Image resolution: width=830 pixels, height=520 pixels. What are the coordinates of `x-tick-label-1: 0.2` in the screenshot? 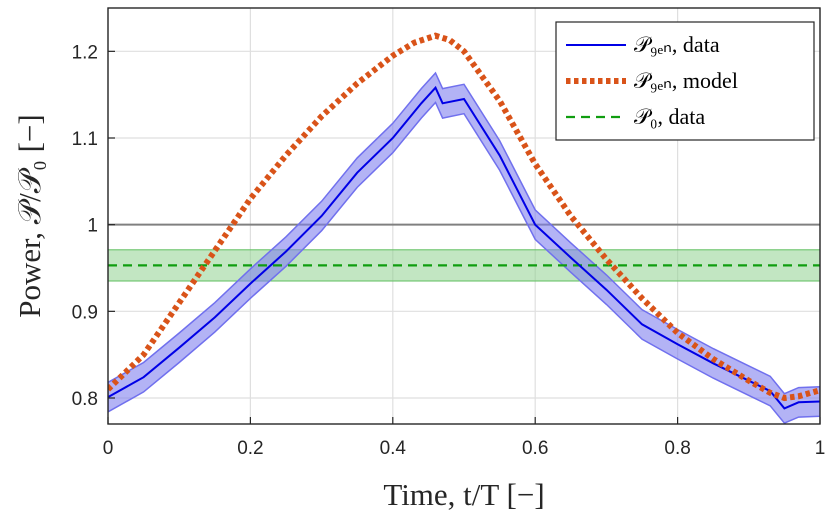 It's located at (250, 448).